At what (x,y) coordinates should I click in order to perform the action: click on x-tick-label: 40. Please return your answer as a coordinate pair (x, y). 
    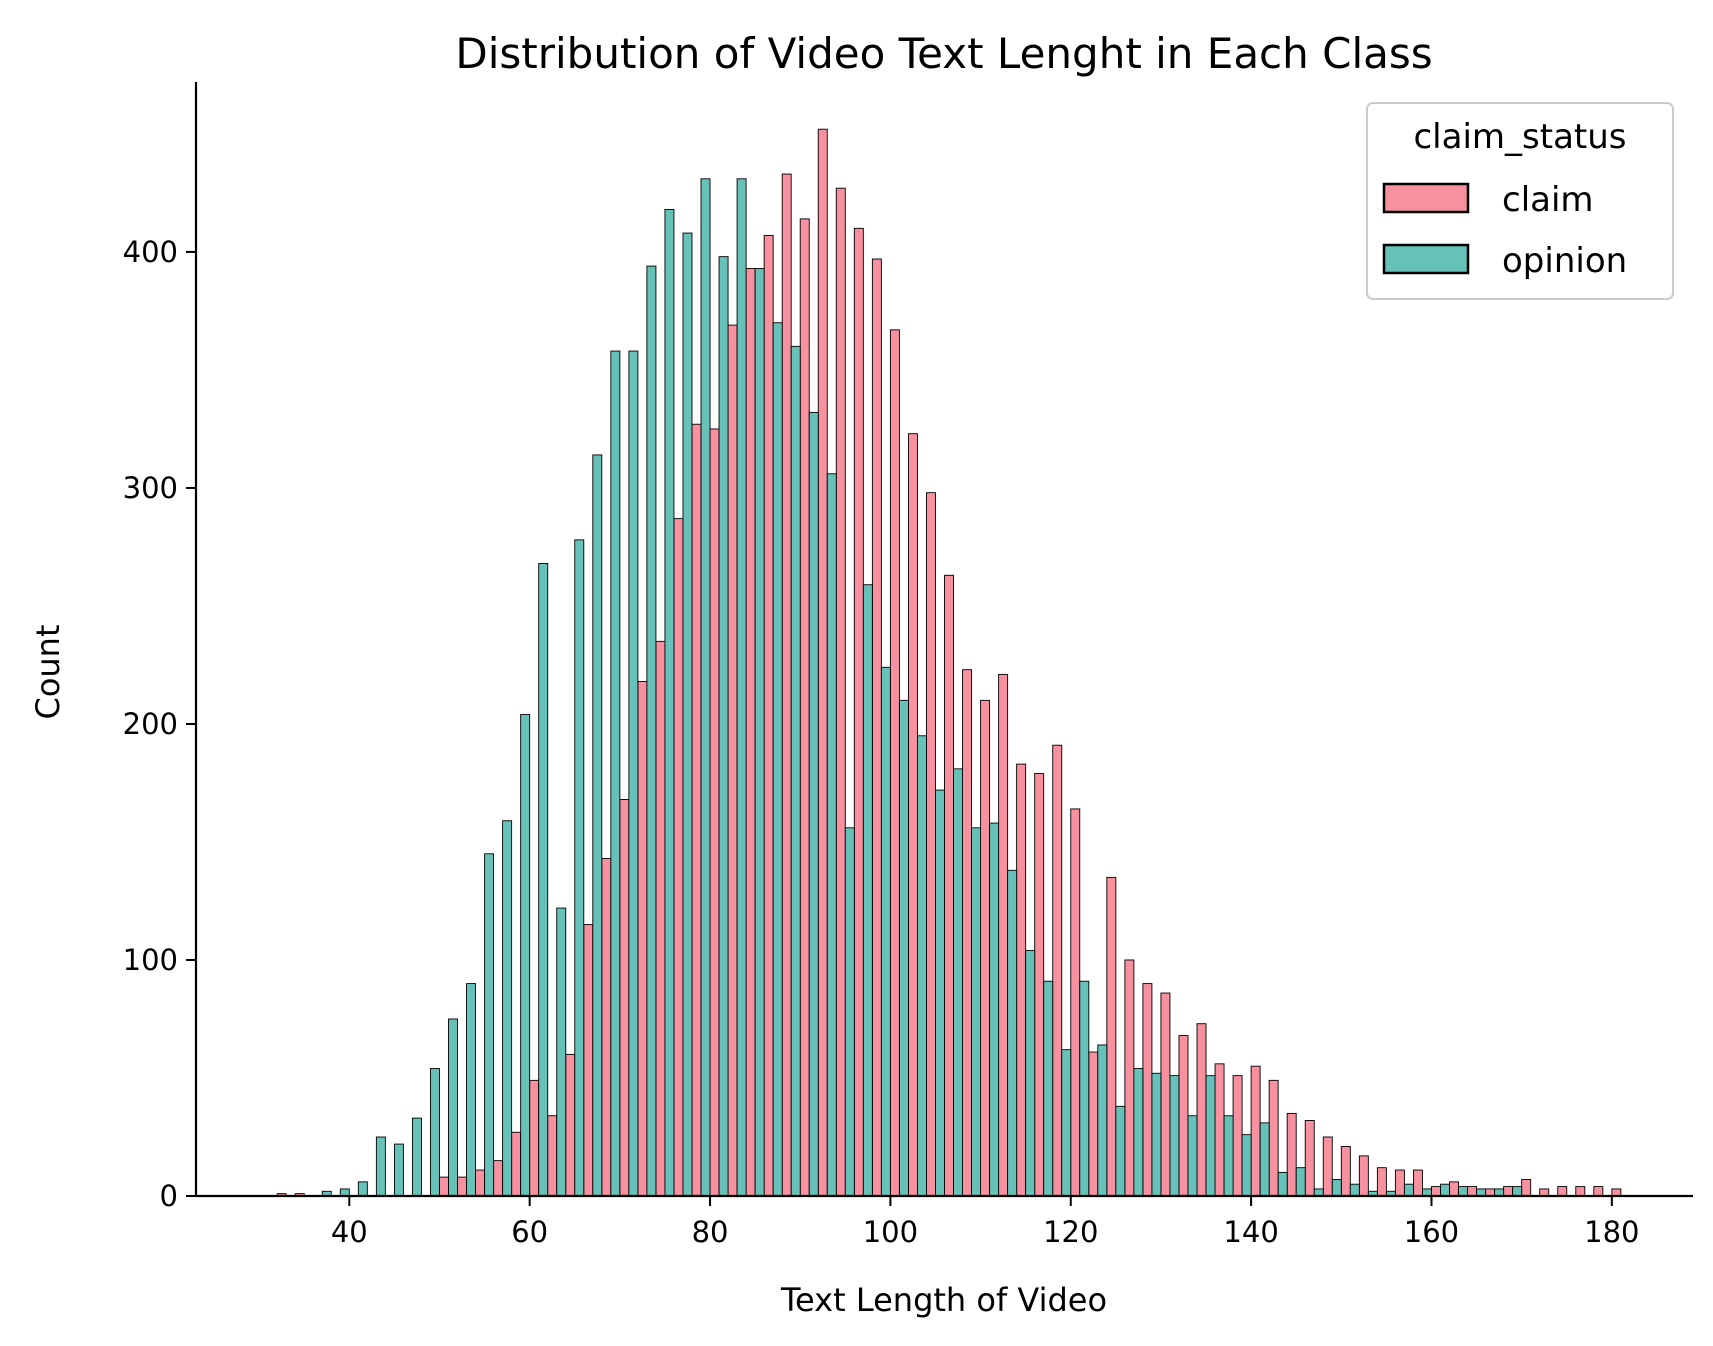
    Looking at the image, I should click on (349, 1232).